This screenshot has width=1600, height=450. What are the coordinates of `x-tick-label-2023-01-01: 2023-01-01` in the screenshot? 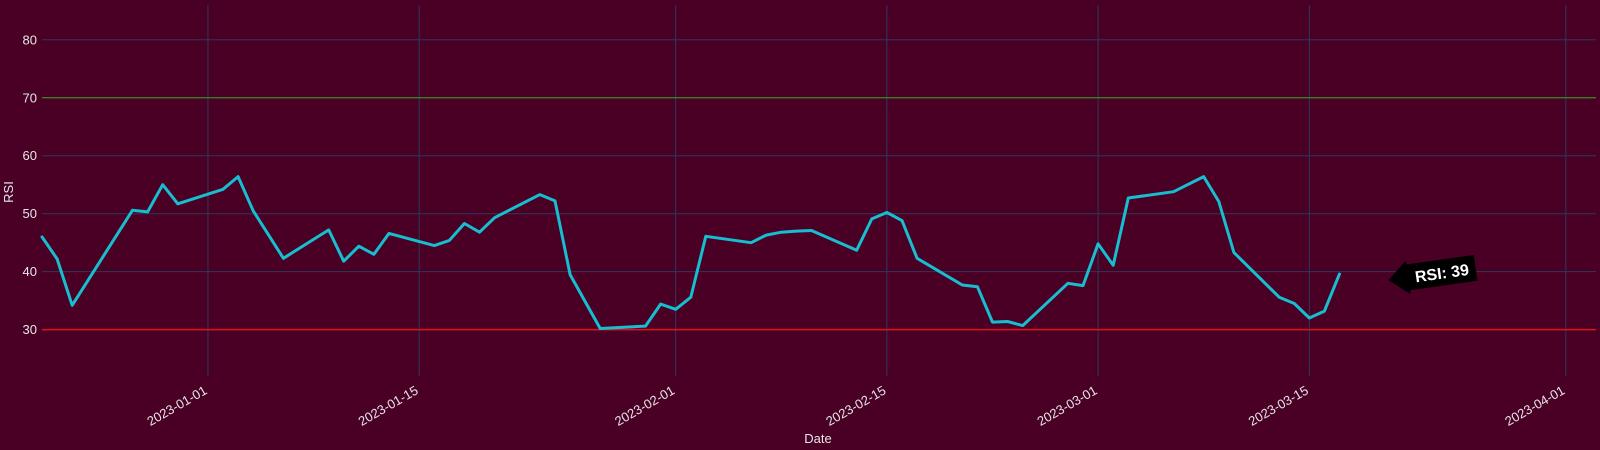 It's located at (176, 406).